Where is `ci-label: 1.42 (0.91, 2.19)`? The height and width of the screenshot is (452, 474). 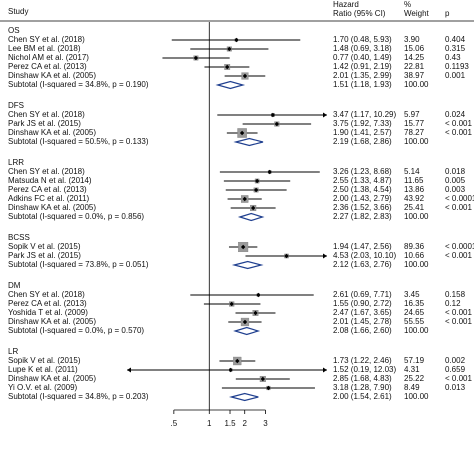 ci-label: 1.42 (0.91, 2.19) is located at coordinates (362, 66).